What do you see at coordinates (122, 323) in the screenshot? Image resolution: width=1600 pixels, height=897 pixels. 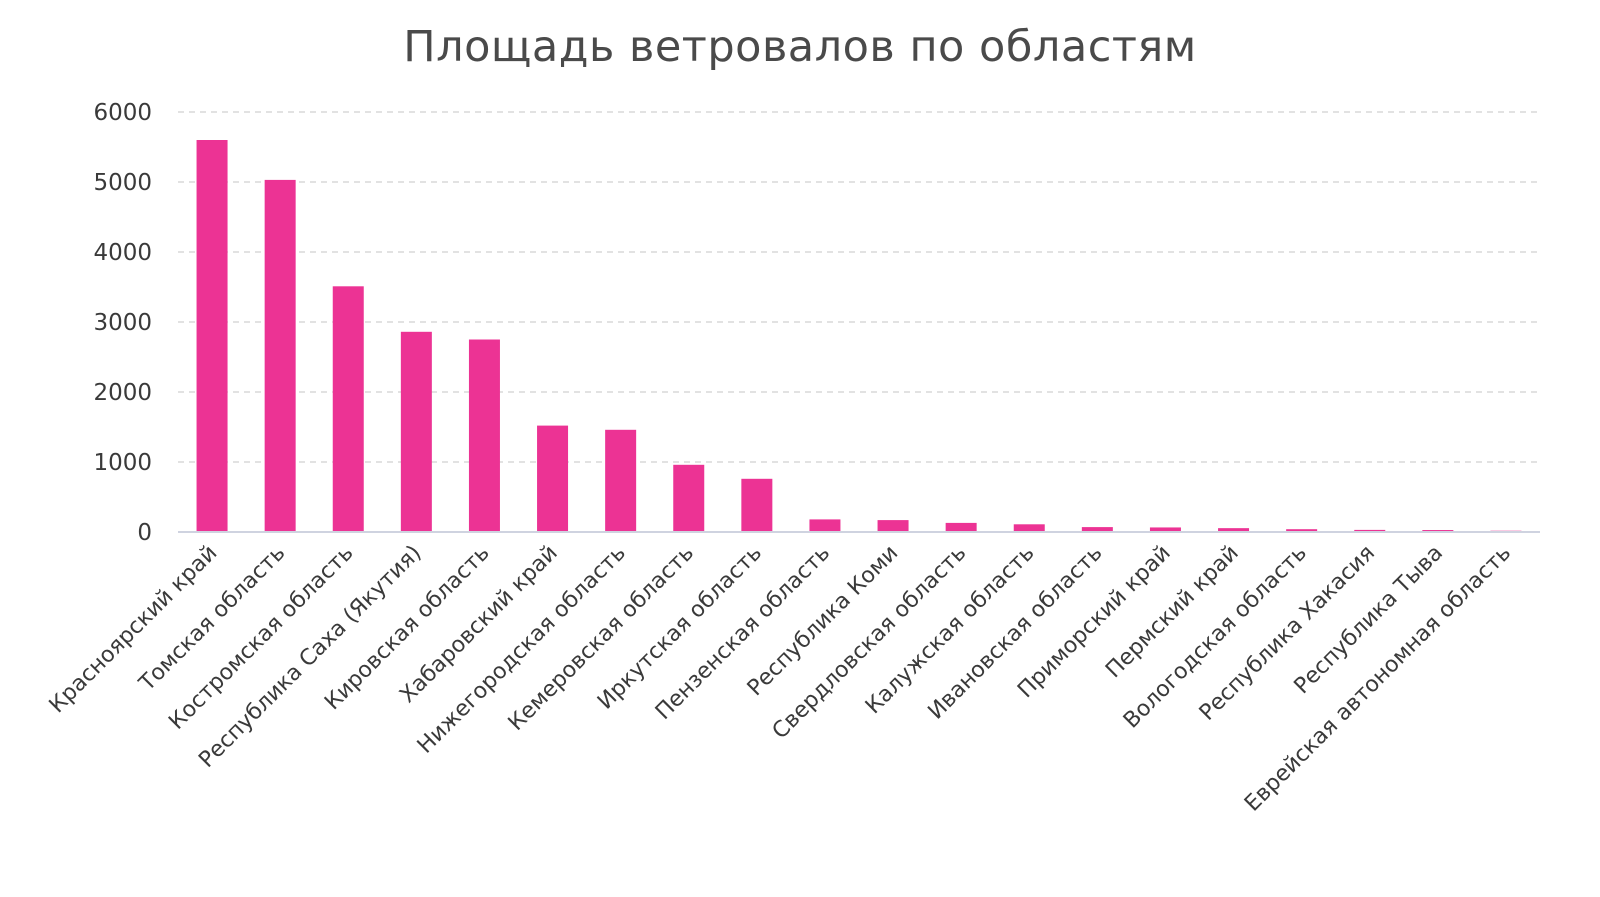 I see `y-tick-label: 3000` at bounding box center [122, 323].